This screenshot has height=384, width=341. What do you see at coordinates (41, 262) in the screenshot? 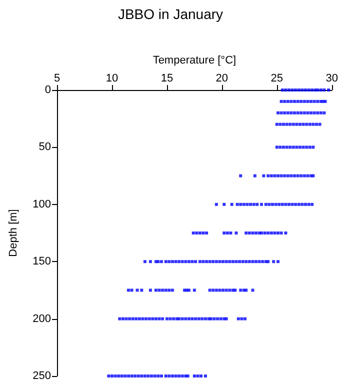
I see `y-tick-label: 150` at bounding box center [41, 262].